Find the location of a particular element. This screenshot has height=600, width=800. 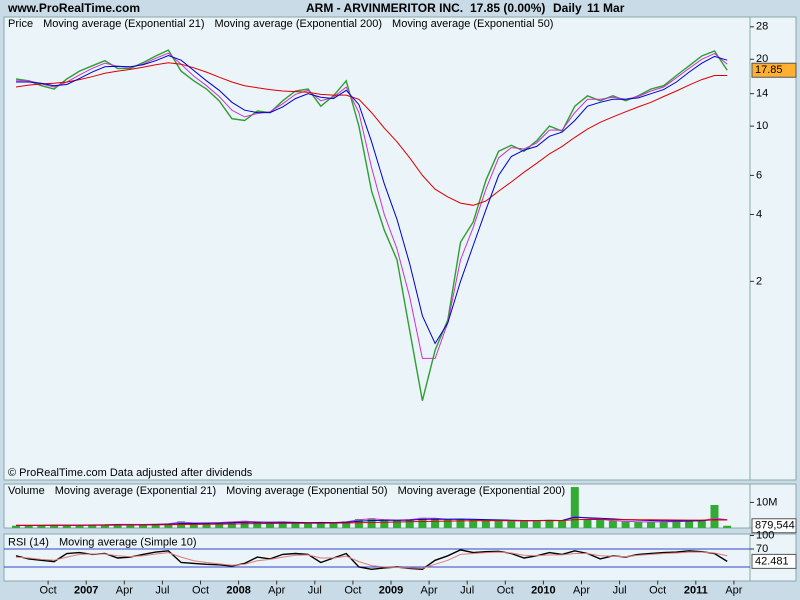

x-tick-label: 2009 is located at coordinates (391, 590).